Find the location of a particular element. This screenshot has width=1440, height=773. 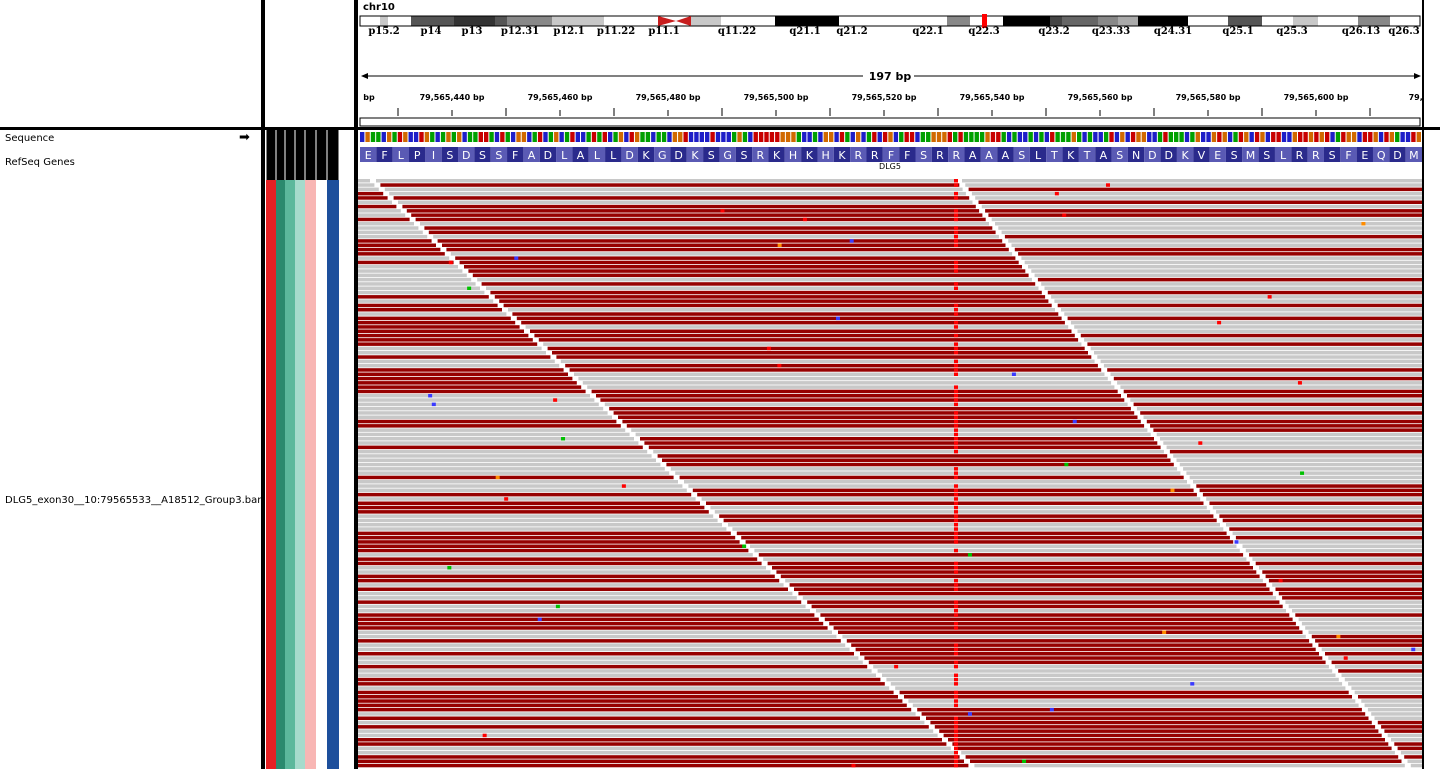

sequence-track-name: Sequence is located at coordinates (30, 138).